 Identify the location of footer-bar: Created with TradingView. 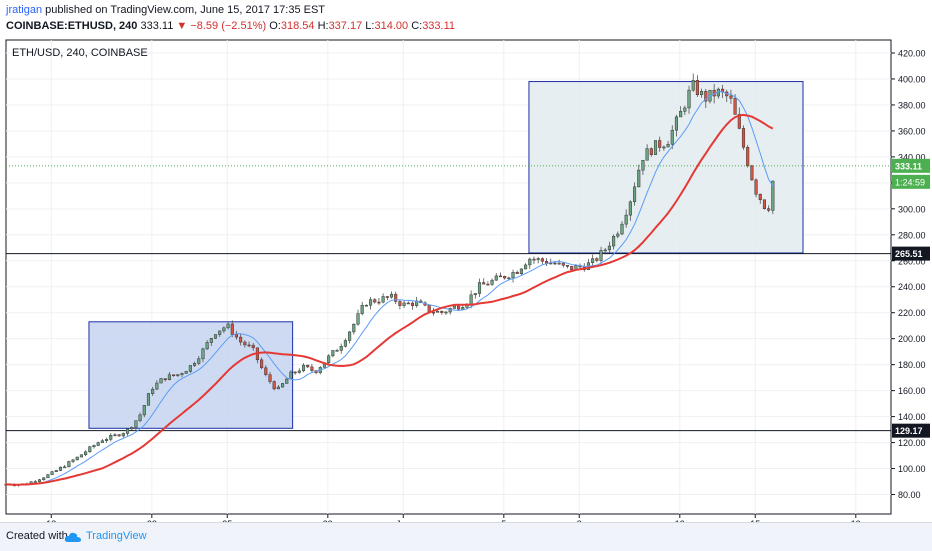
(466, 536).